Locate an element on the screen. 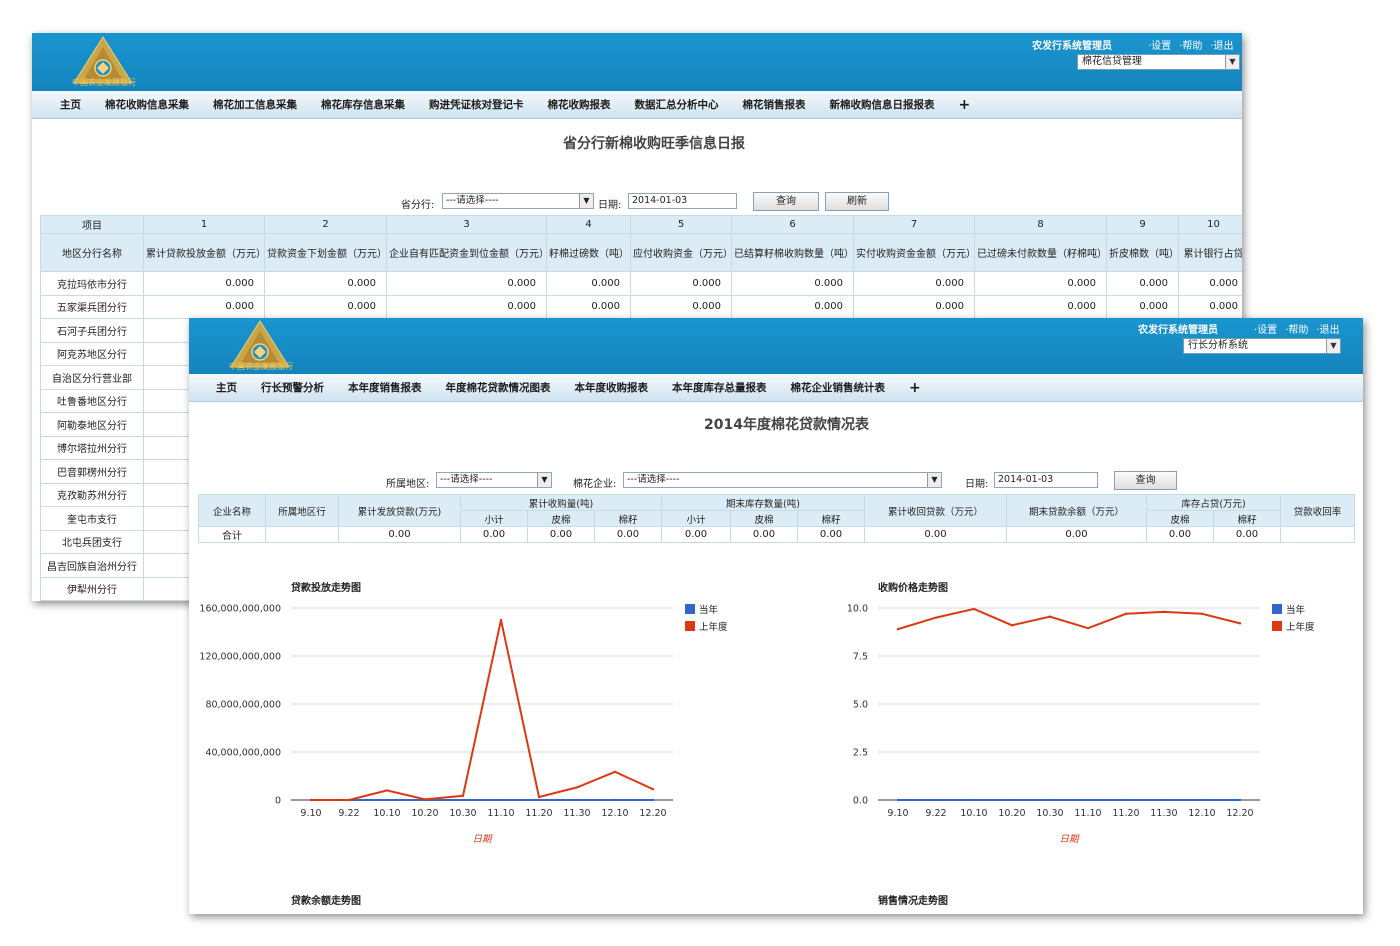  total-label: 合计 is located at coordinates (232, 534).